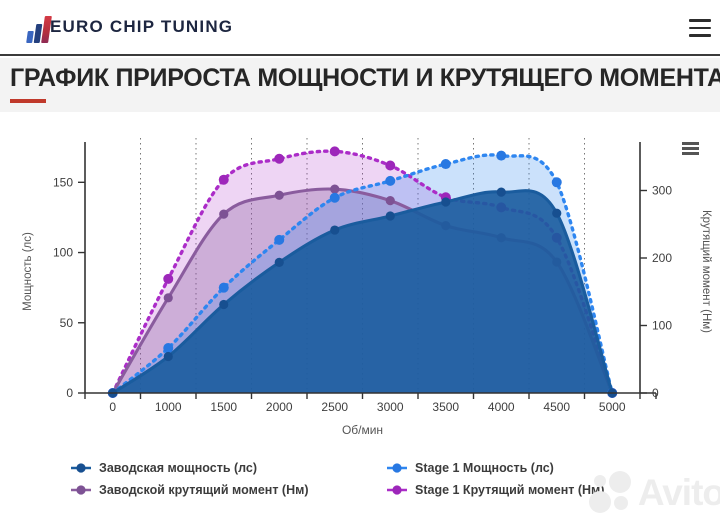 The height and width of the screenshot is (517, 720). I want to click on legend-item: Заводская мощность (лс), so click(228, 468).